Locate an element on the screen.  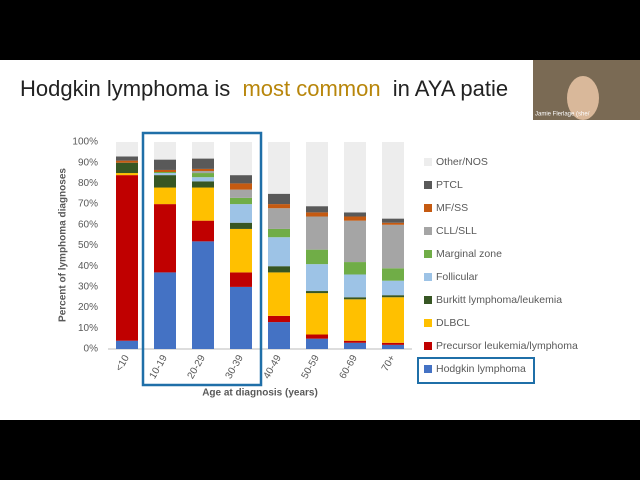
title-part: in AYA patie is located at coordinates (450, 88).